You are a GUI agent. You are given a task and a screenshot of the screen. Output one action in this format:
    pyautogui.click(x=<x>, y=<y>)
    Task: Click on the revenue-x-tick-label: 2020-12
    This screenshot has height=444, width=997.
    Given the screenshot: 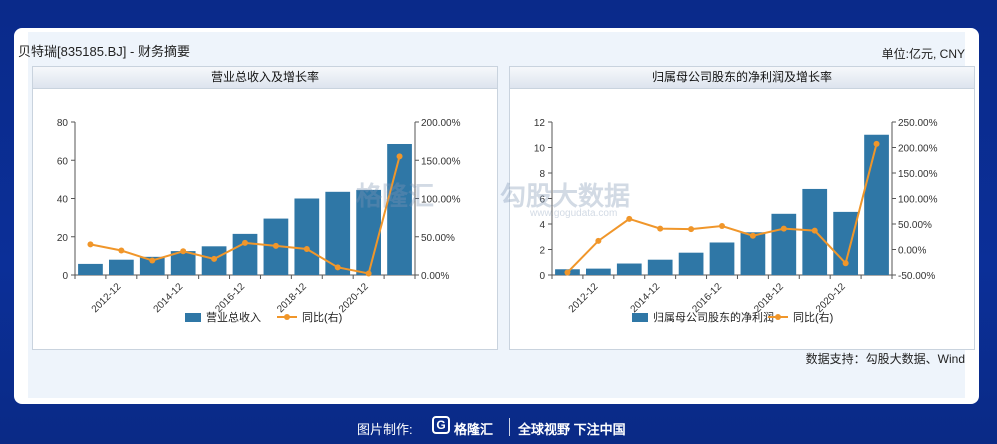 What is the action you would take?
    pyautogui.click(x=354, y=298)
    